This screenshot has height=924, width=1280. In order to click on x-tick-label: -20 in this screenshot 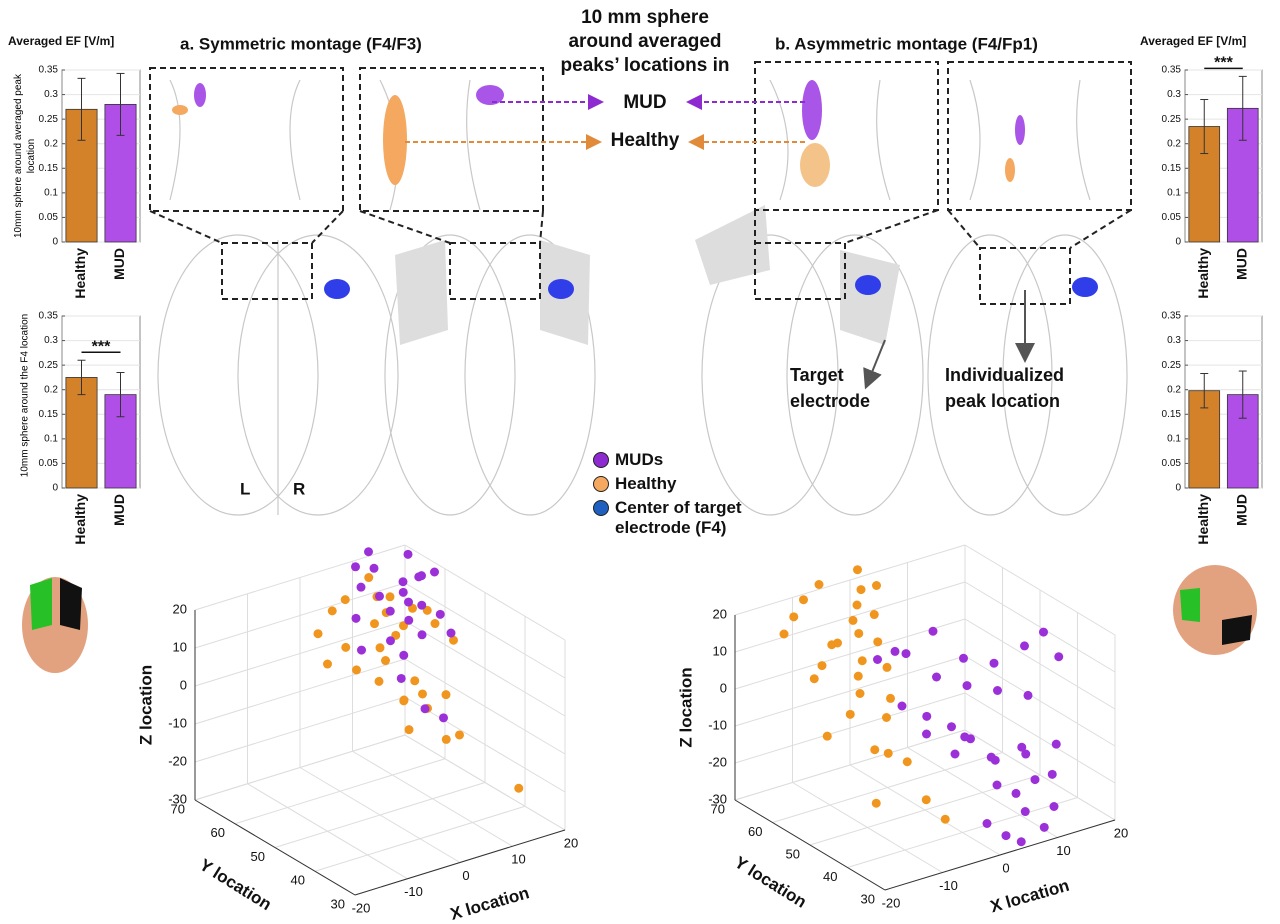, I will do `click(361, 907)`.